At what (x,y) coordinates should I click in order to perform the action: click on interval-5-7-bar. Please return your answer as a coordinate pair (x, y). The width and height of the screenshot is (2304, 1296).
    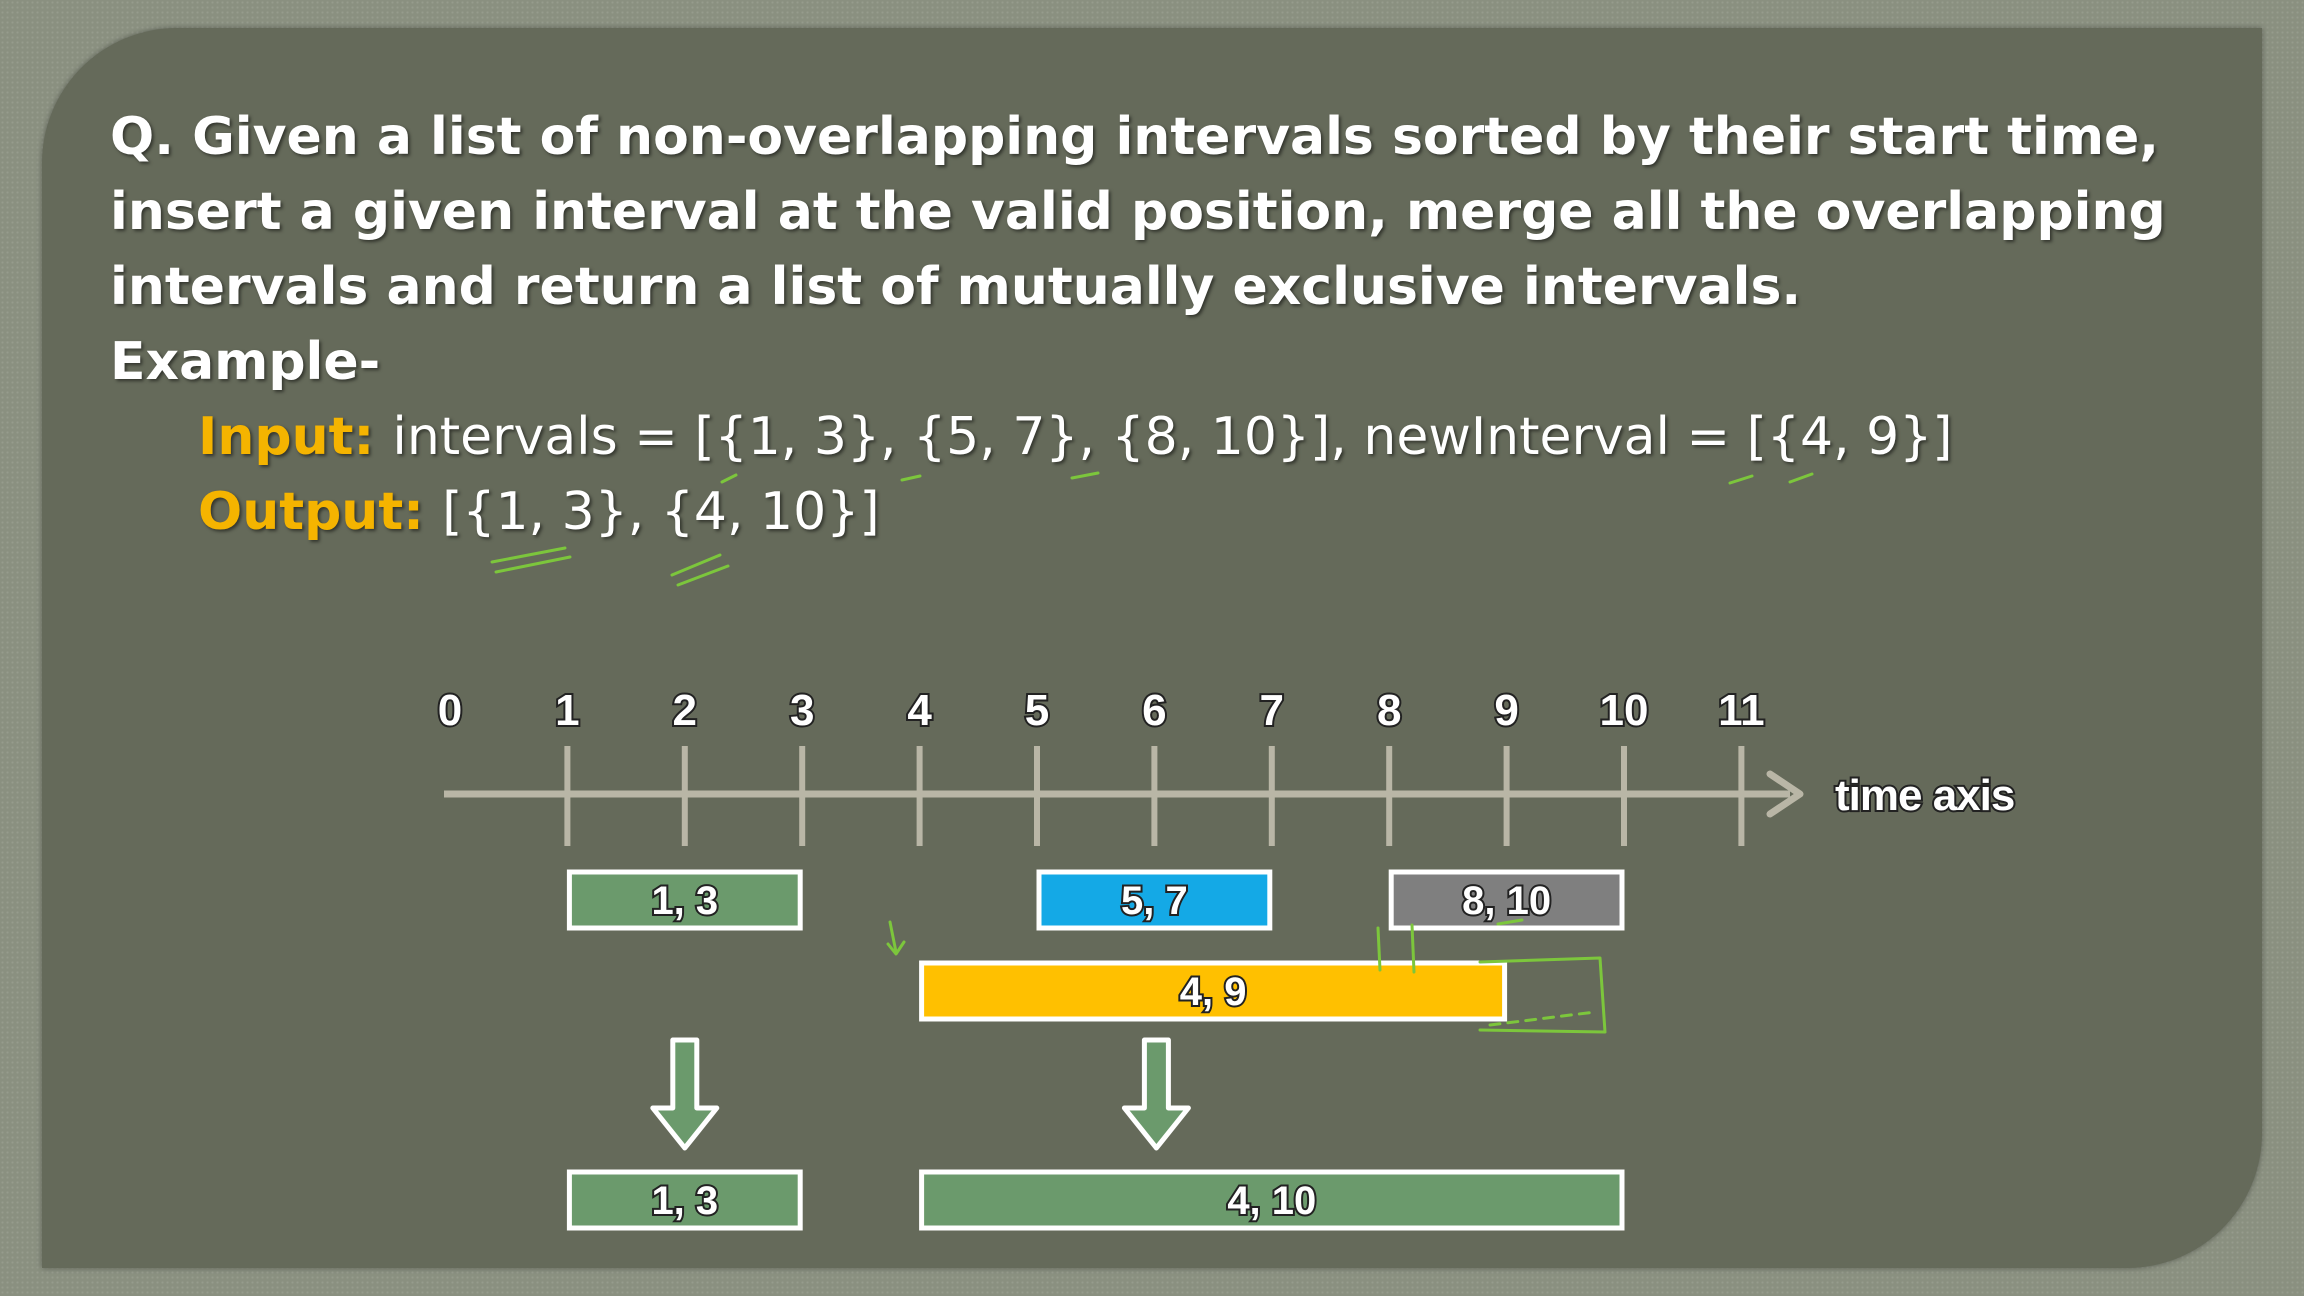
    Looking at the image, I should click on (1154, 900).